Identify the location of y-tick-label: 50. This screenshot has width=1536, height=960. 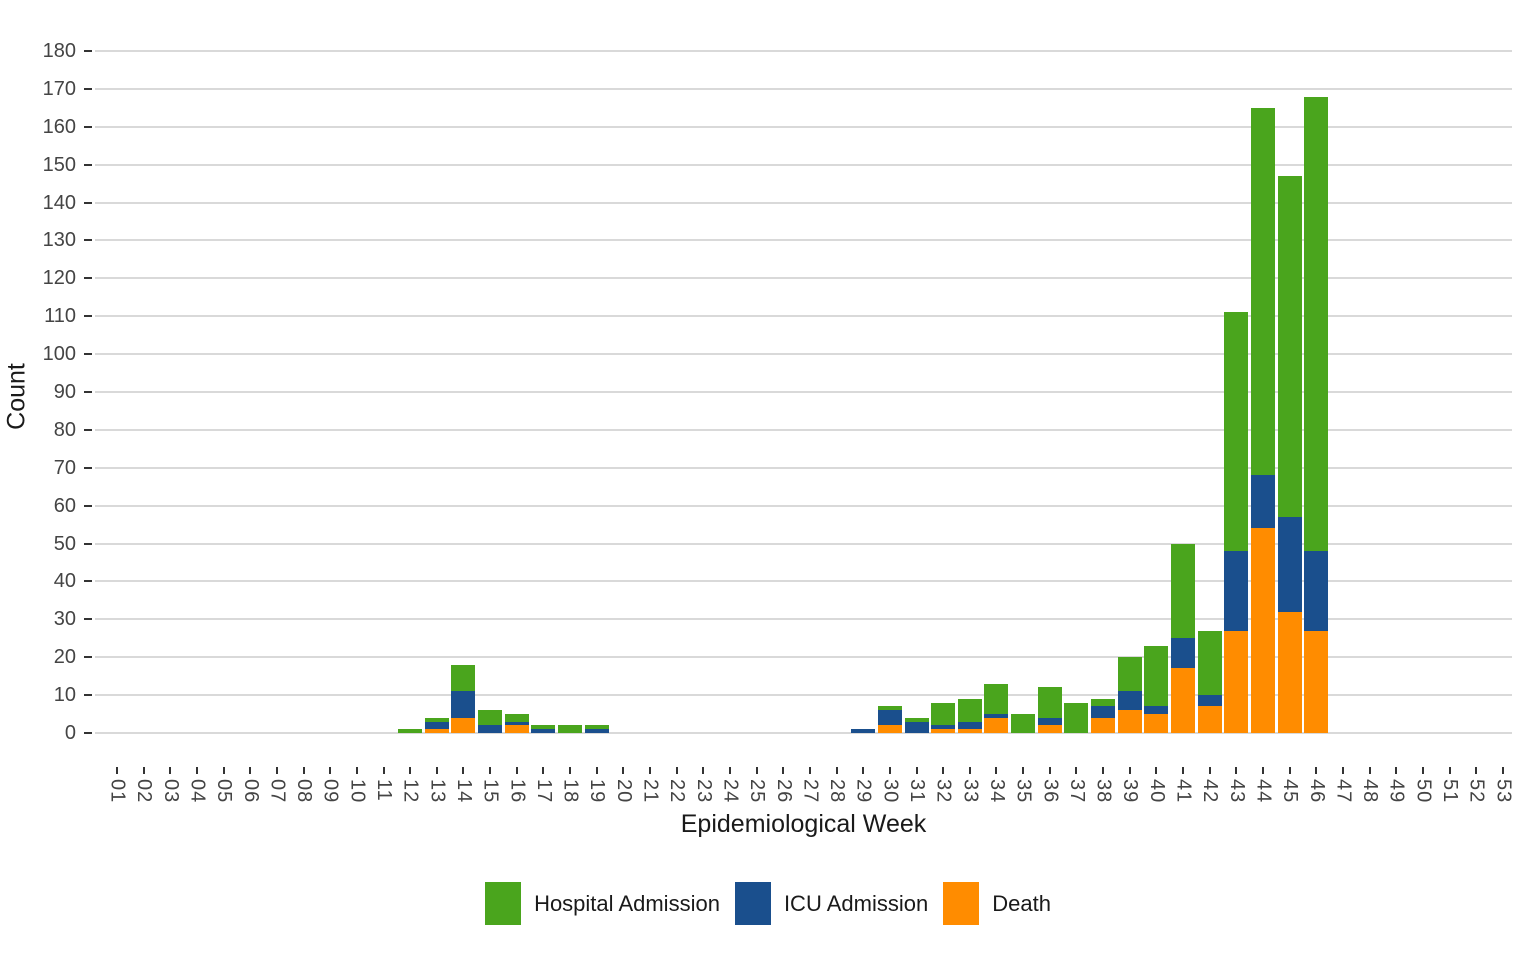
(64, 543).